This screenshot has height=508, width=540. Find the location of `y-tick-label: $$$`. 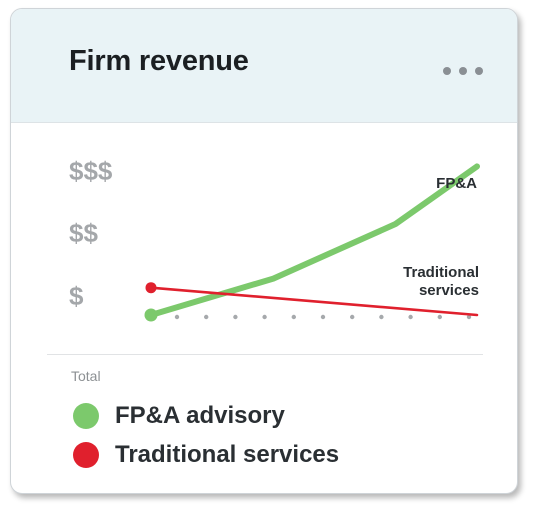

y-tick-label: $$$ is located at coordinates (91, 171).